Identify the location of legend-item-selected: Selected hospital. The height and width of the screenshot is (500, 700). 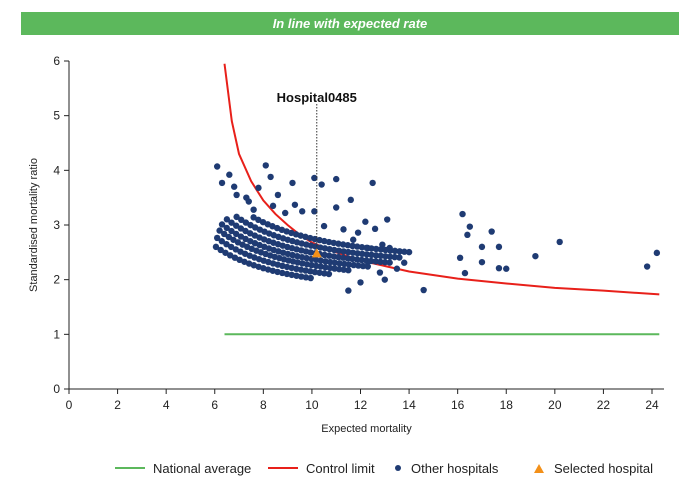
(593, 468).